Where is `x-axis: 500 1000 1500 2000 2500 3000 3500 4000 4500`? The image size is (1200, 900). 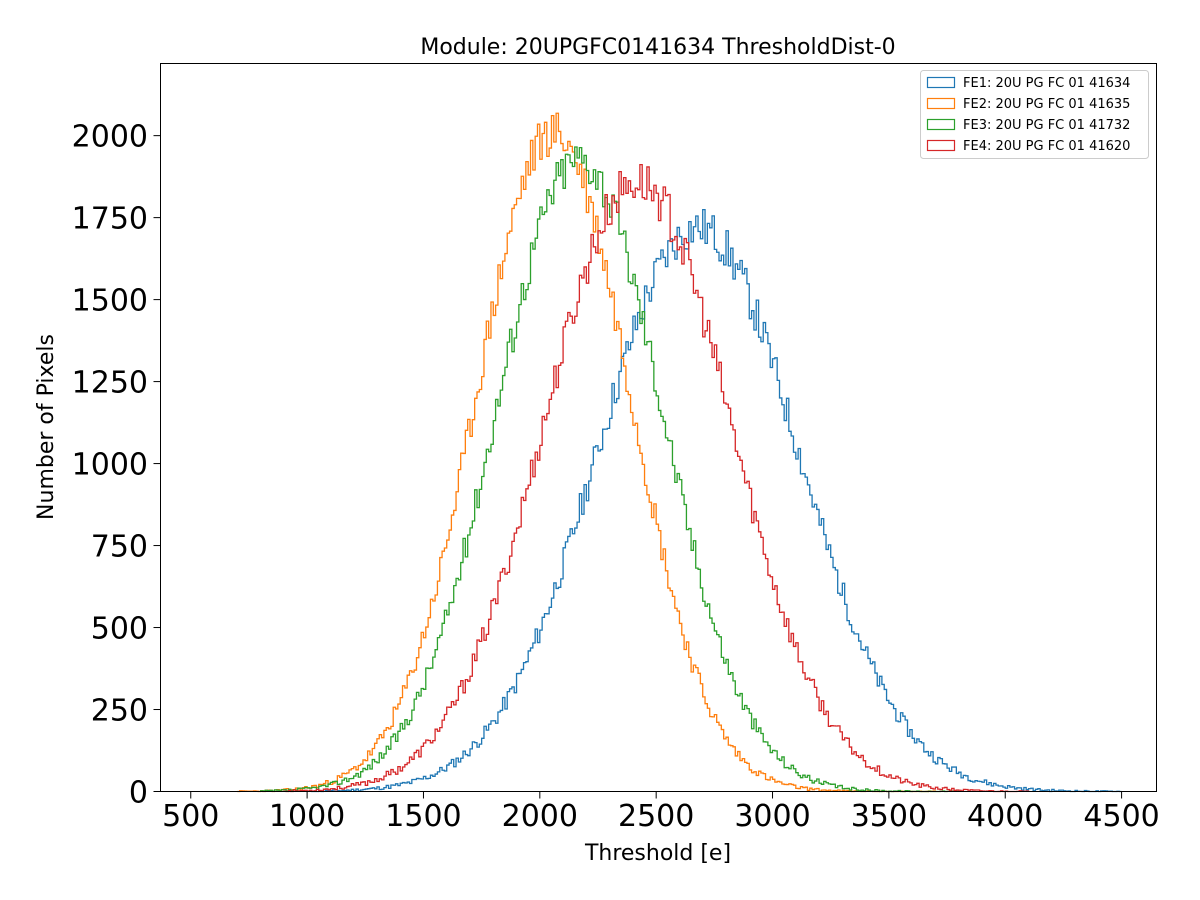
x-axis: 500 1000 1500 2000 2500 3000 3500 4000 4500 is located at coordinates (661, 812).